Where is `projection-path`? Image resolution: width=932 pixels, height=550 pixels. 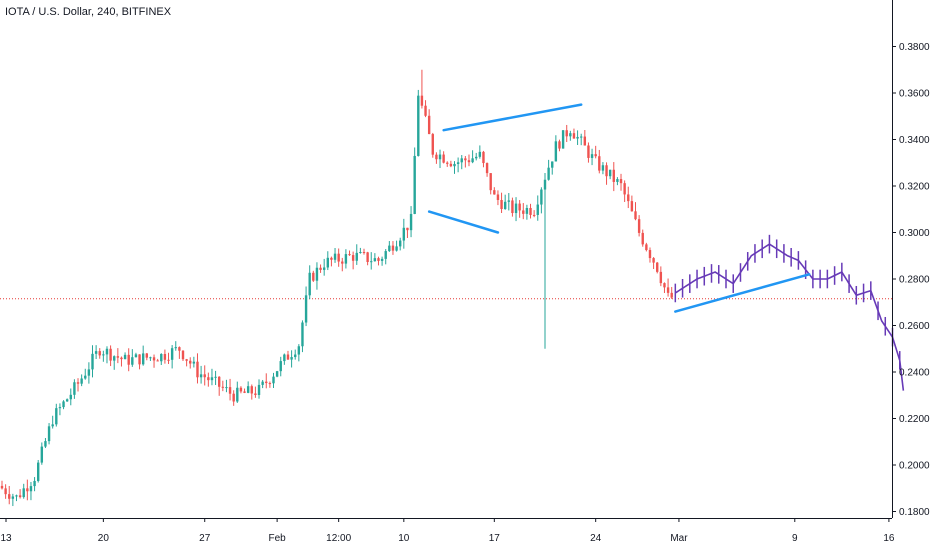
projection-path is located at coordinates (789, 312).